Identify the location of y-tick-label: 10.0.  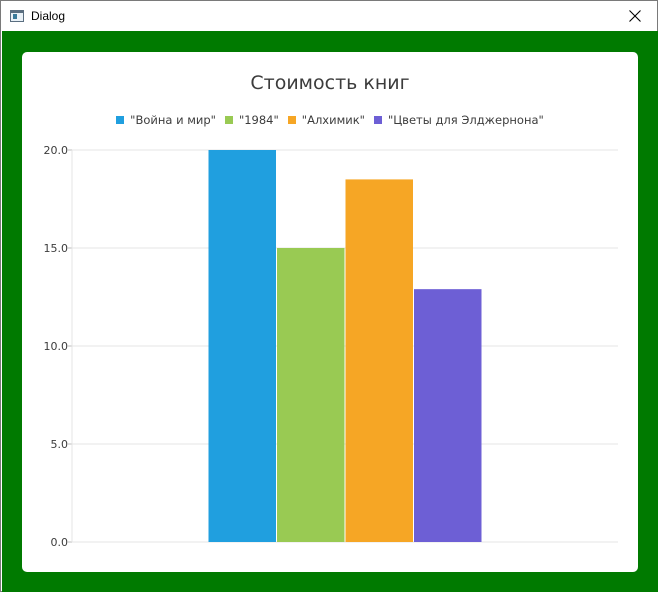
(56, 346).